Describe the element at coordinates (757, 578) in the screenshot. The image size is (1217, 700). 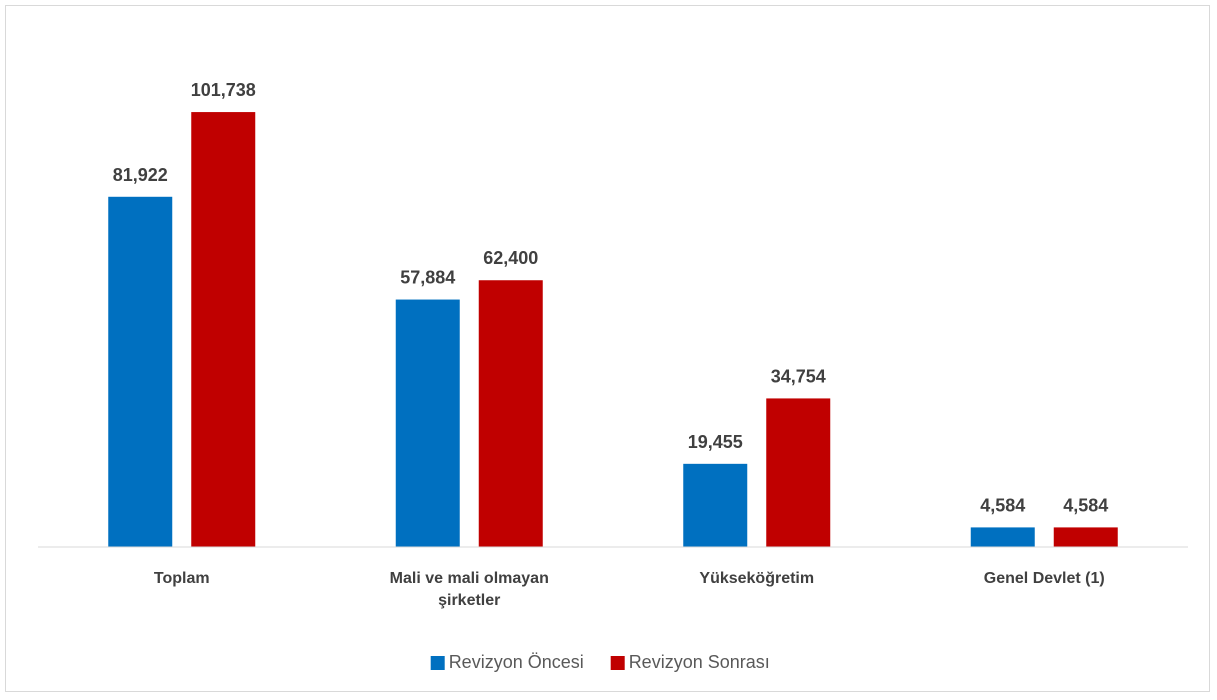
I see `x-tick-label: Yükseköğretim` at that location.